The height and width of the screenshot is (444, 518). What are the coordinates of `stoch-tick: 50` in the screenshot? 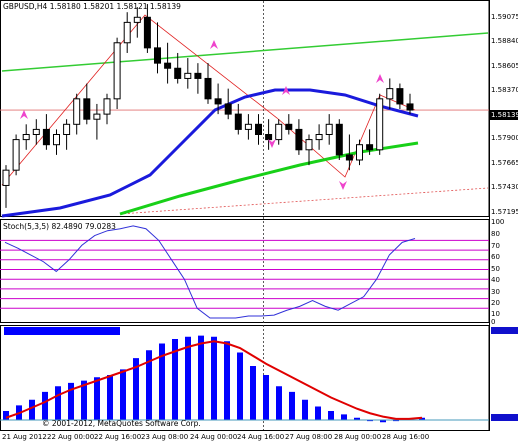 It's located at (495, 269).